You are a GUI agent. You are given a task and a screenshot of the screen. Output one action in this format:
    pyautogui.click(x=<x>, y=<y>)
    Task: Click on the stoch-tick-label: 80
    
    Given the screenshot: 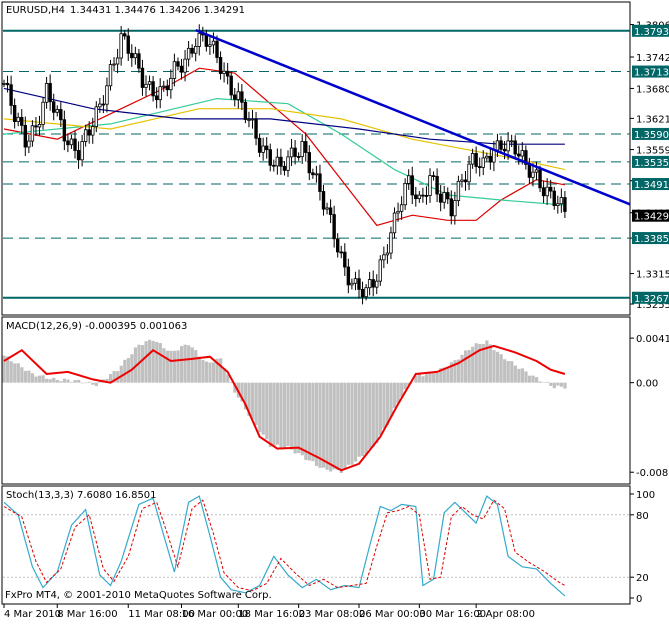 What is the action you would take?
    pyautogui.click(x=642, y=516)
    